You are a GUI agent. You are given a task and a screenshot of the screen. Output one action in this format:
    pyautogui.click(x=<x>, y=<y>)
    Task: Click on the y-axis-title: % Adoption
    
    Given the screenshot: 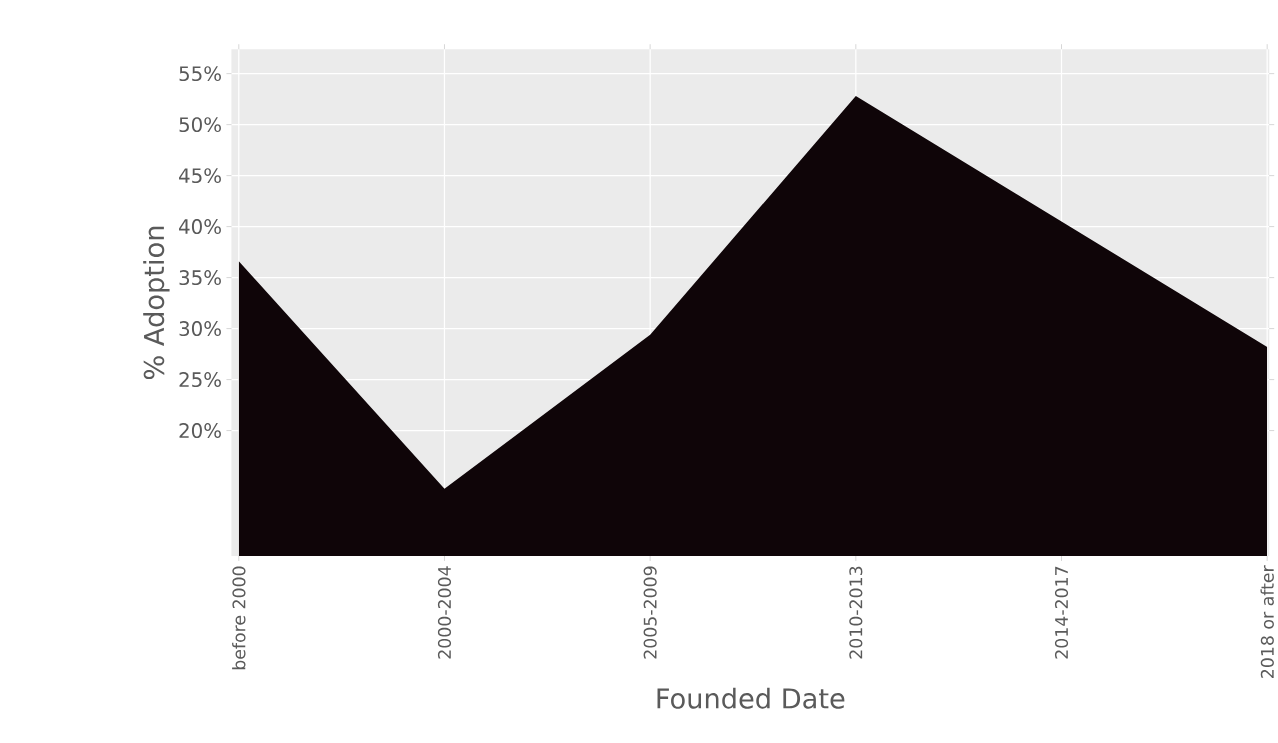 What is the action you would take?
    pyautogui.click(x=156, y=303)
    